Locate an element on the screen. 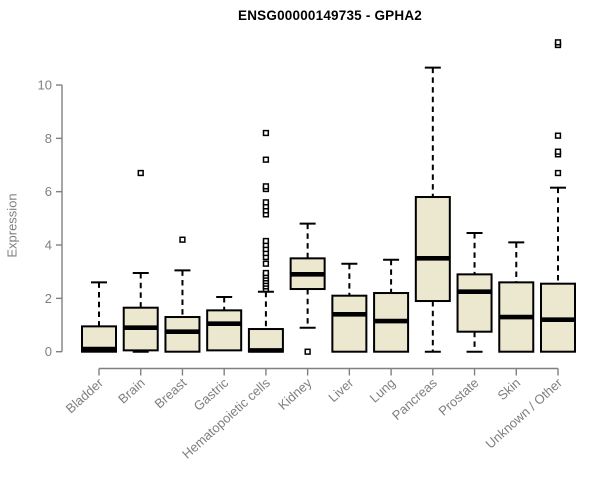 The image size is (600, 500). y-tick-label: 10 is located at coordinates (45, 85).